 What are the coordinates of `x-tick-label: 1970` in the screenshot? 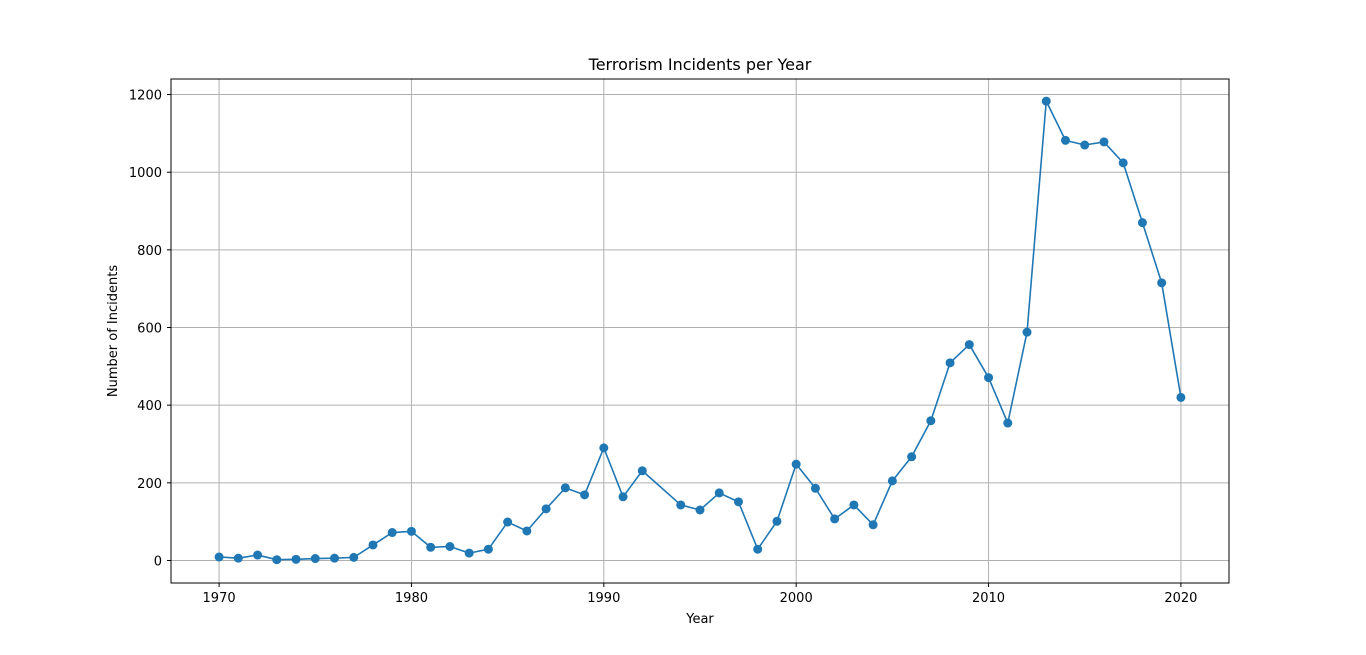 It's located at (219, 598).